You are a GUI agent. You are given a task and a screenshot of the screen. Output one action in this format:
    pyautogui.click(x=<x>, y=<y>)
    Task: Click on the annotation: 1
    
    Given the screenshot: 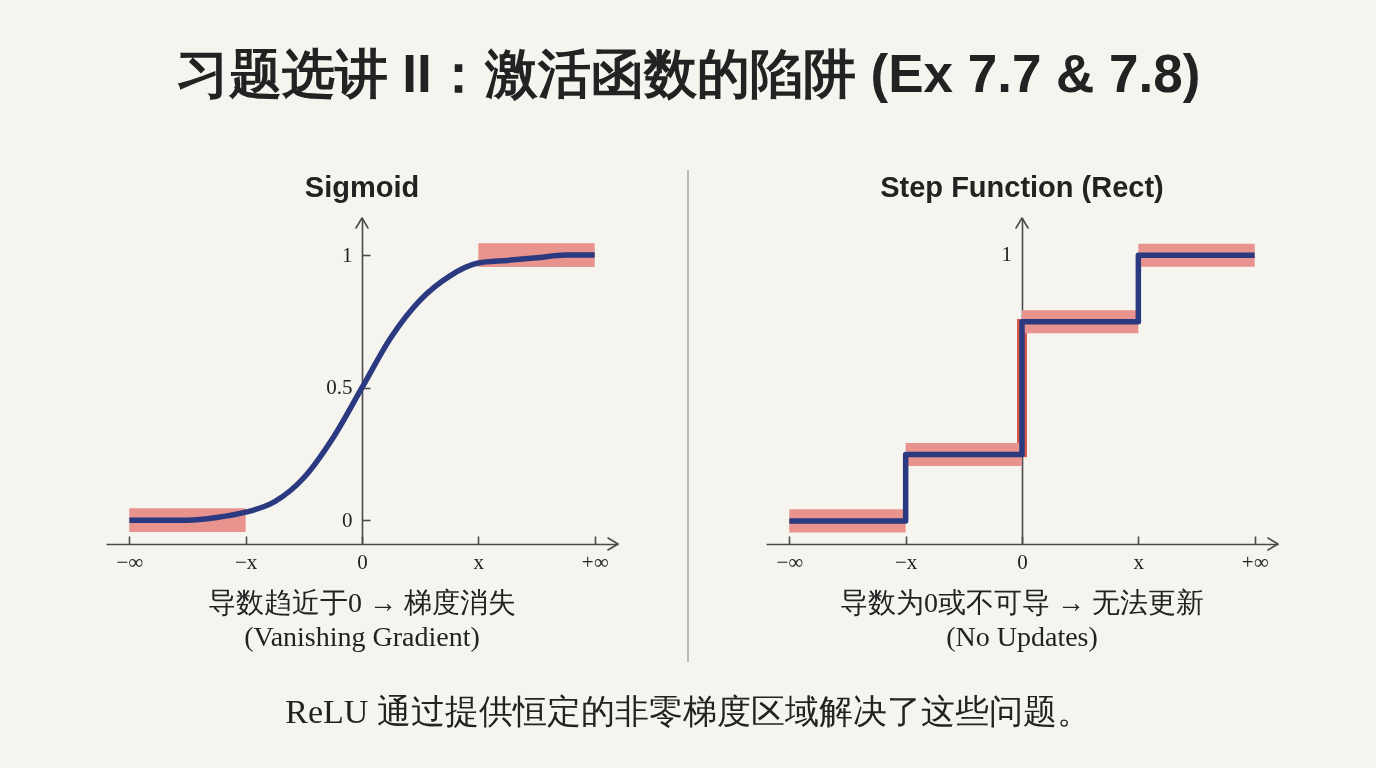 What is the action you would take?
    pyautogui.click(x=1006, y=254)
    